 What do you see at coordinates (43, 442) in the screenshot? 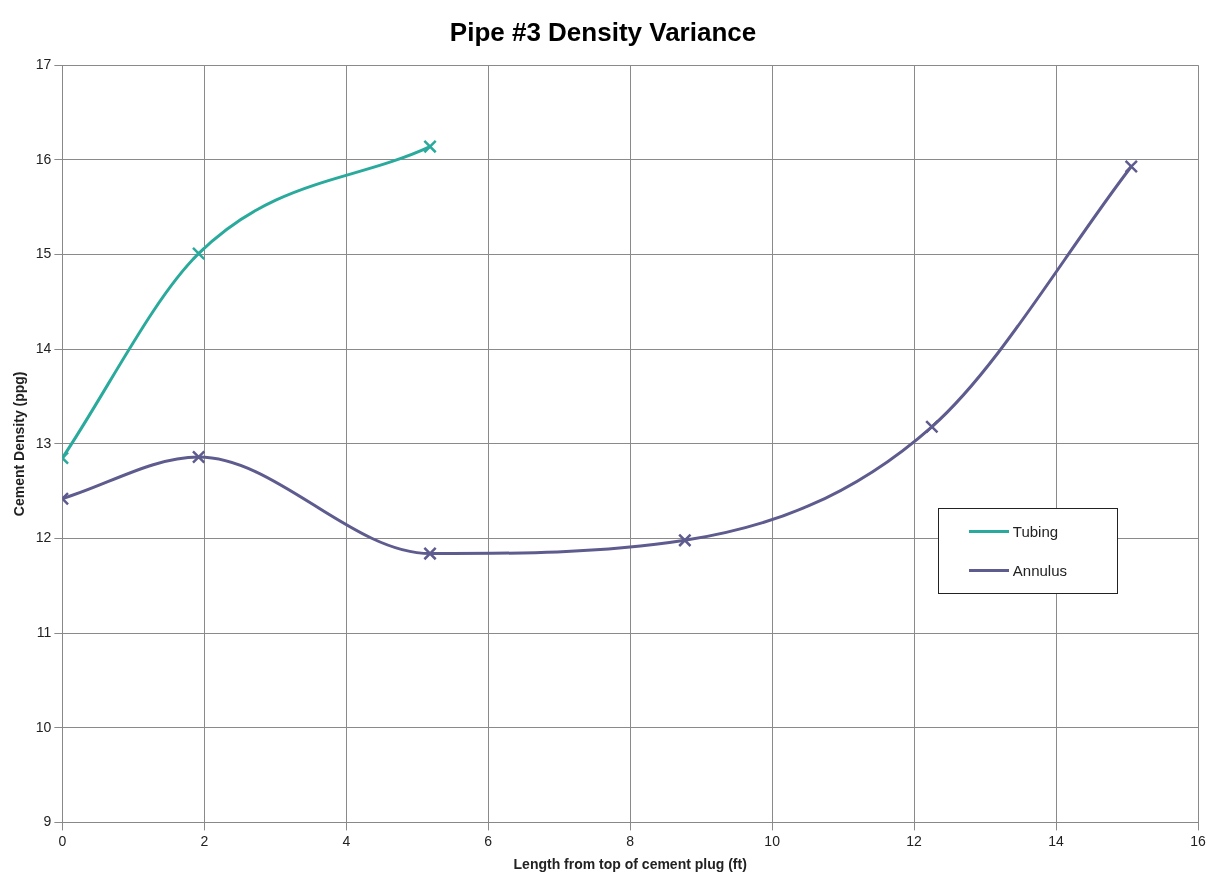
I see `y-tick-label: 13` at bounding box center [43, 442].